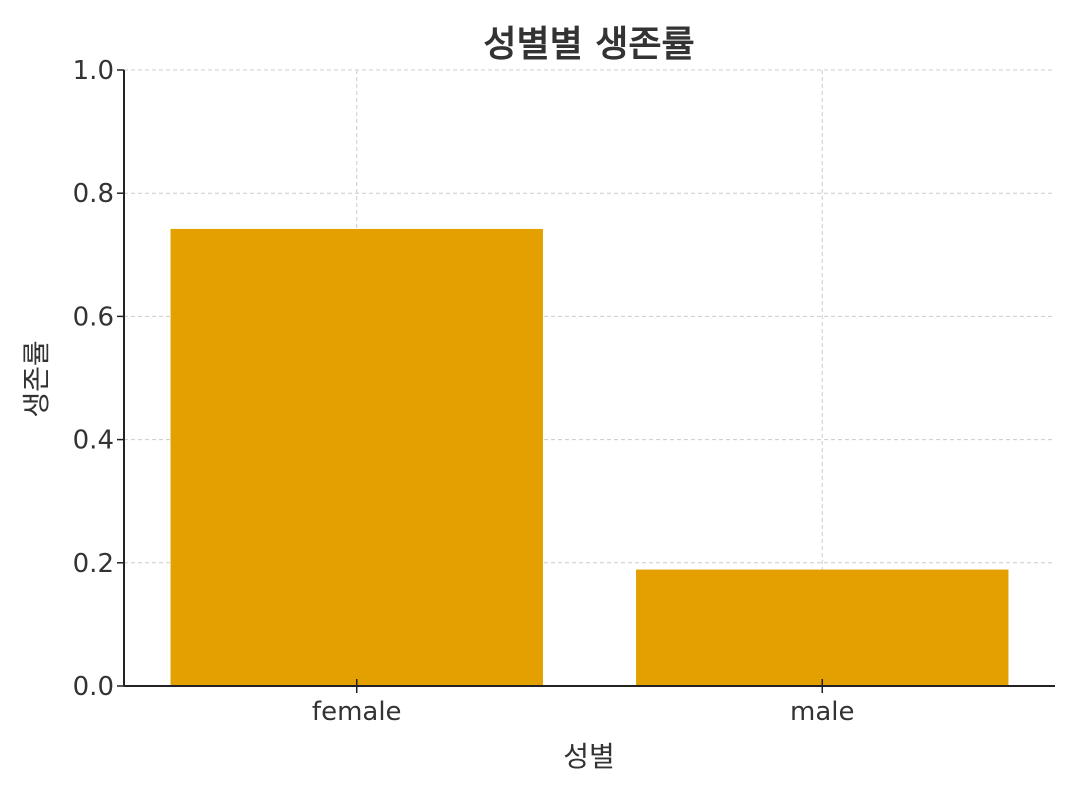 The width and height of the screenshot is (1073, 795). I want to click on x-axis-title: 성별, so click(589, 756).